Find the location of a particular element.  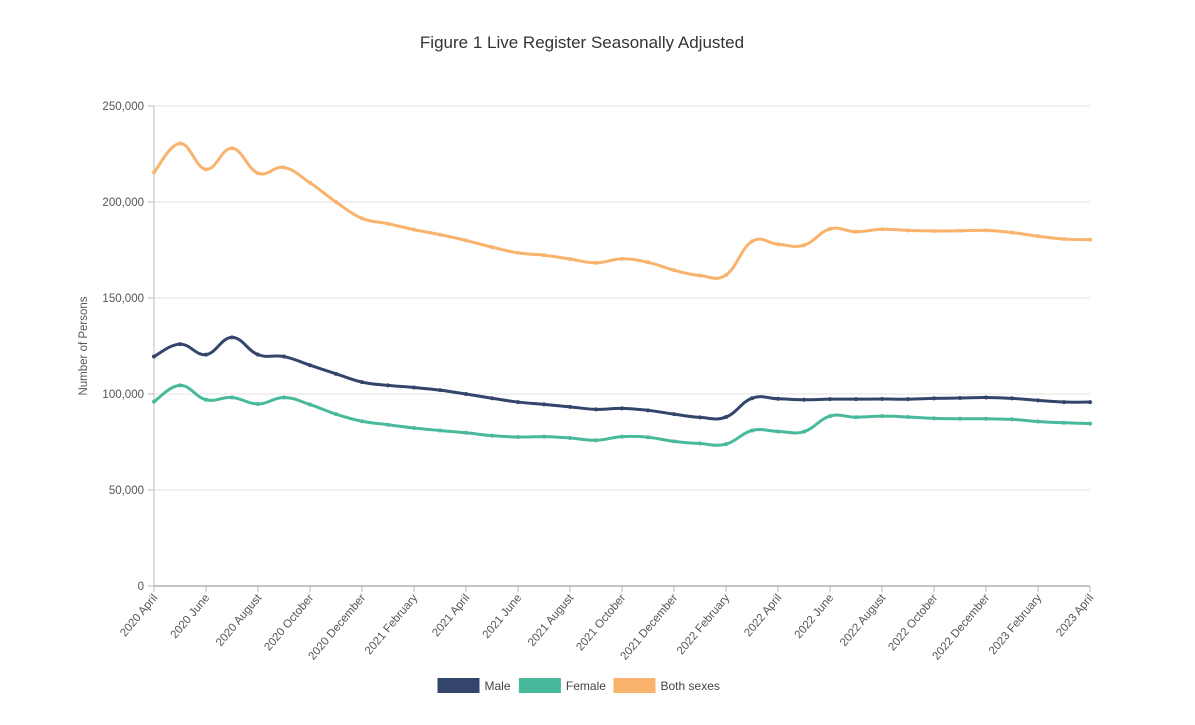

legend-item-both-sexes: Both sexes is located at coordinates (666, 685).